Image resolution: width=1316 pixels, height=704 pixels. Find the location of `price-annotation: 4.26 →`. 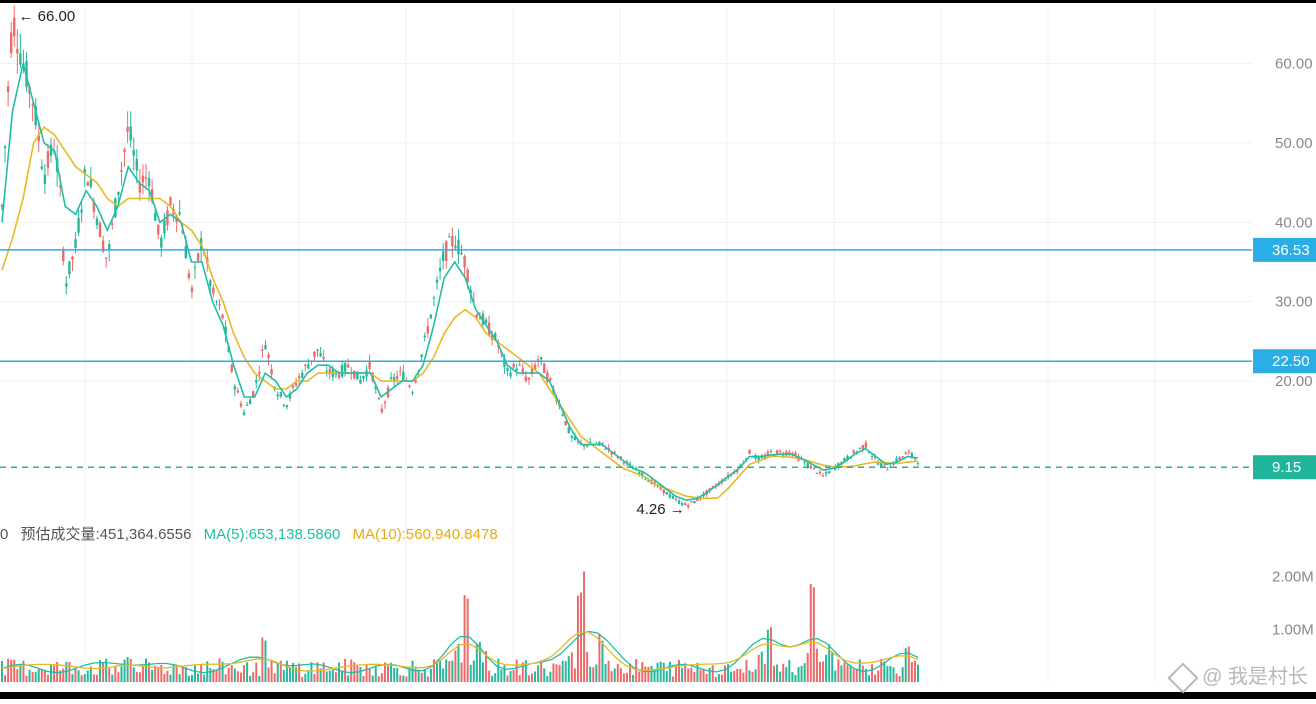

price-annotation: 4.26 → is located at coordinates (660, 509).